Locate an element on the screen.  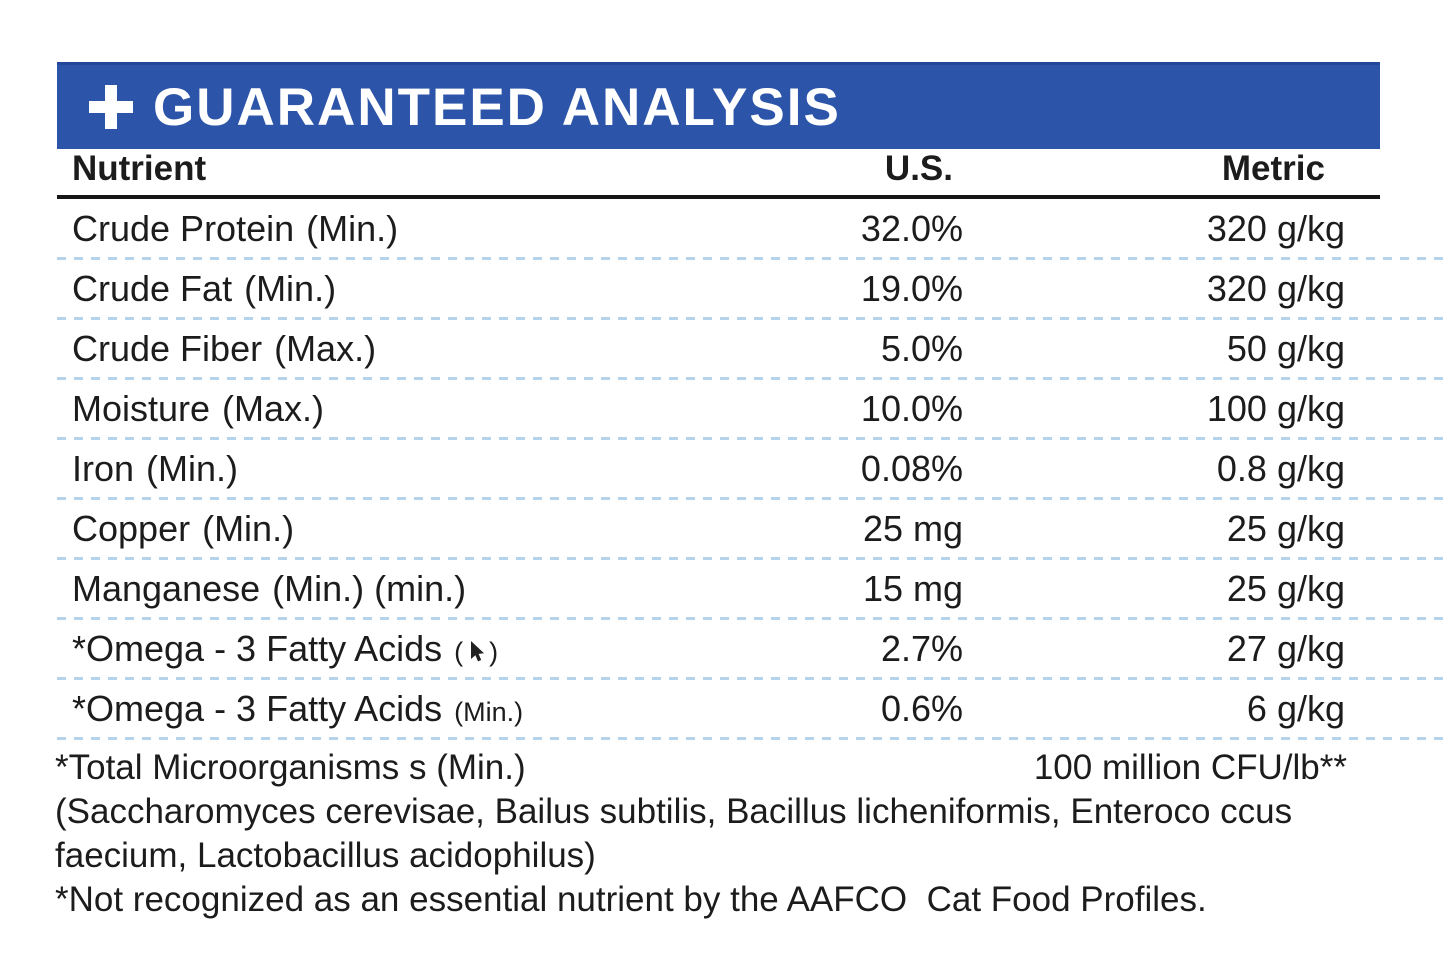
nutrient-cell: Moisture (Max.) is located at coordinates (337, 409).